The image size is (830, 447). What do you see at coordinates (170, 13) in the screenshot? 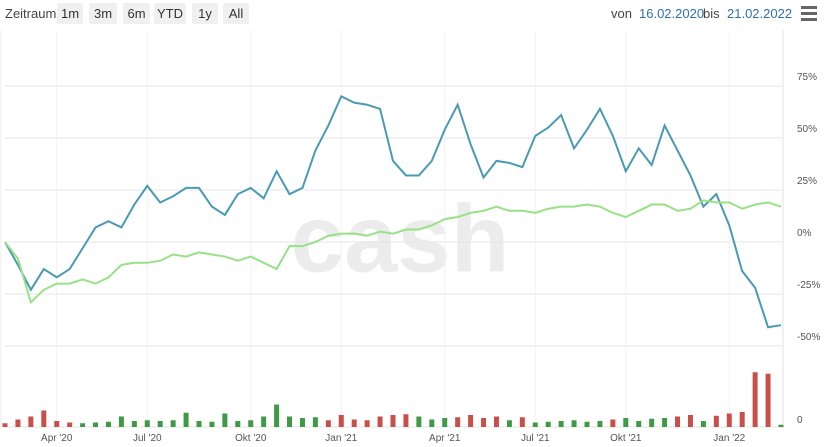
I see `range-button: YTD` at bounding box center [170, 13].